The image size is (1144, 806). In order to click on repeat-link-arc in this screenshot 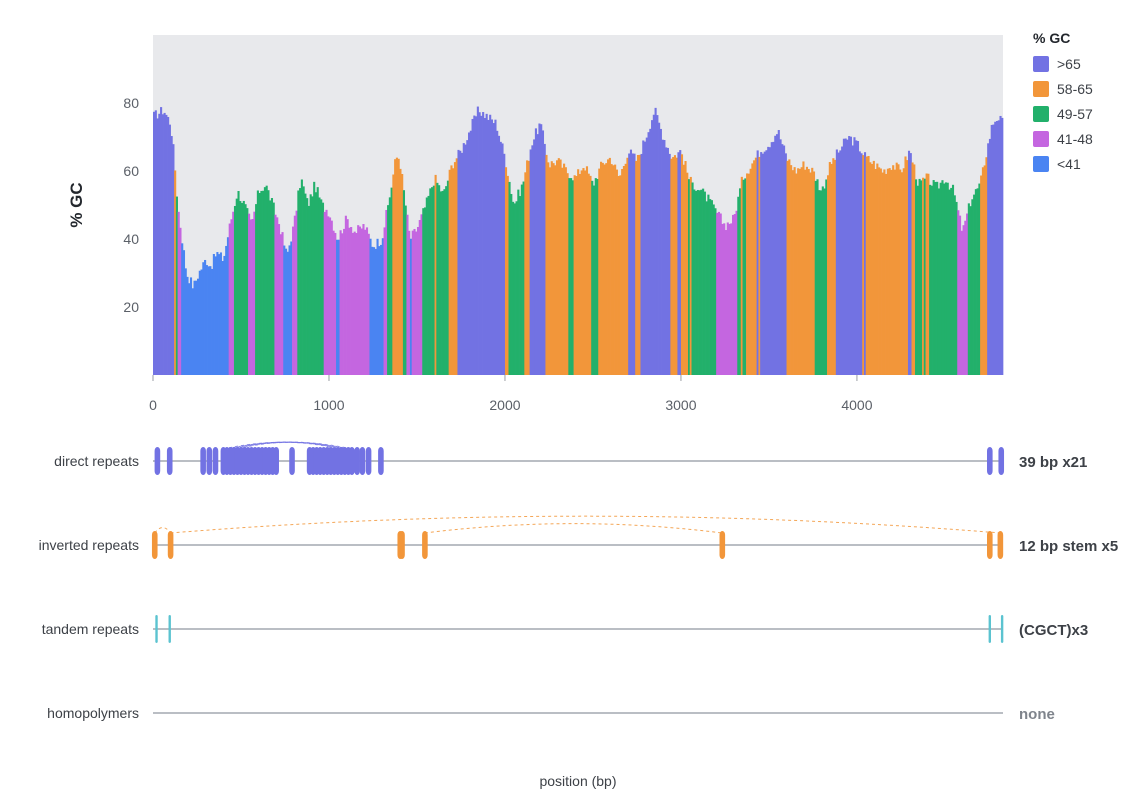, I will do `click(287, 445)`.